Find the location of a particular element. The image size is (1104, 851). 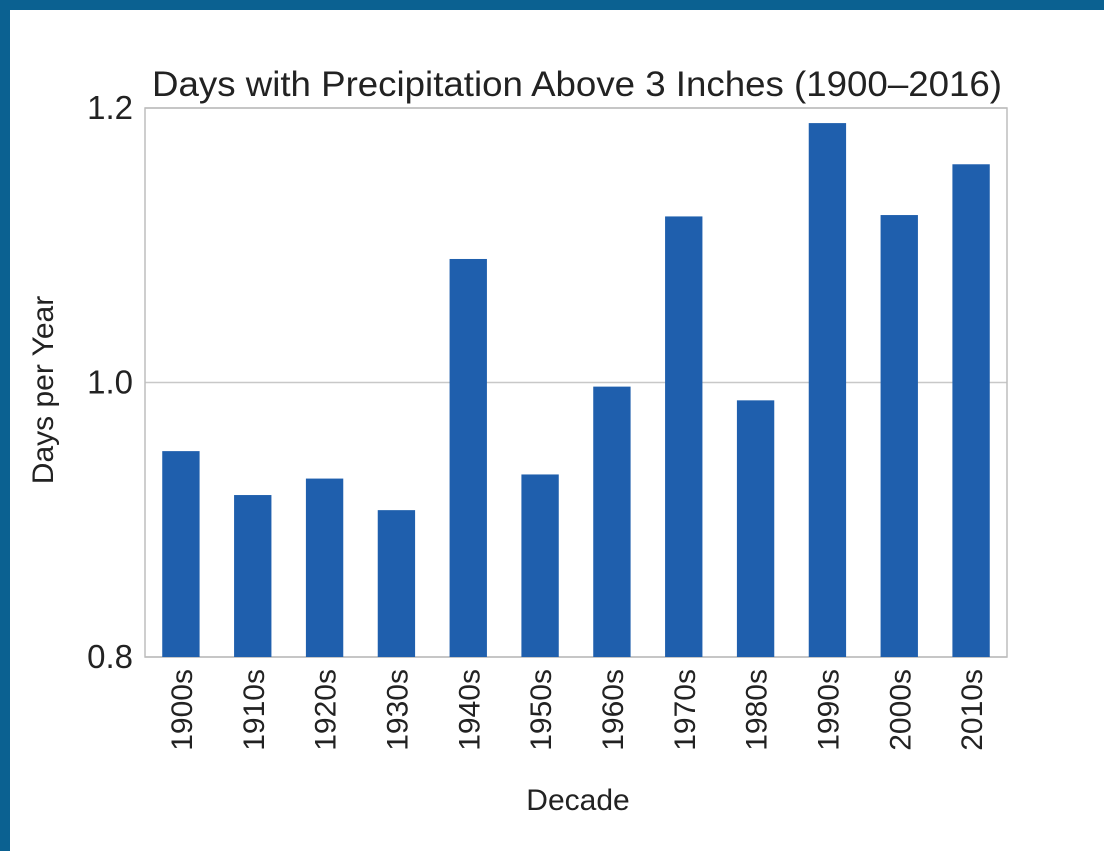

bar-1920s is located at coordinates (324, 567).